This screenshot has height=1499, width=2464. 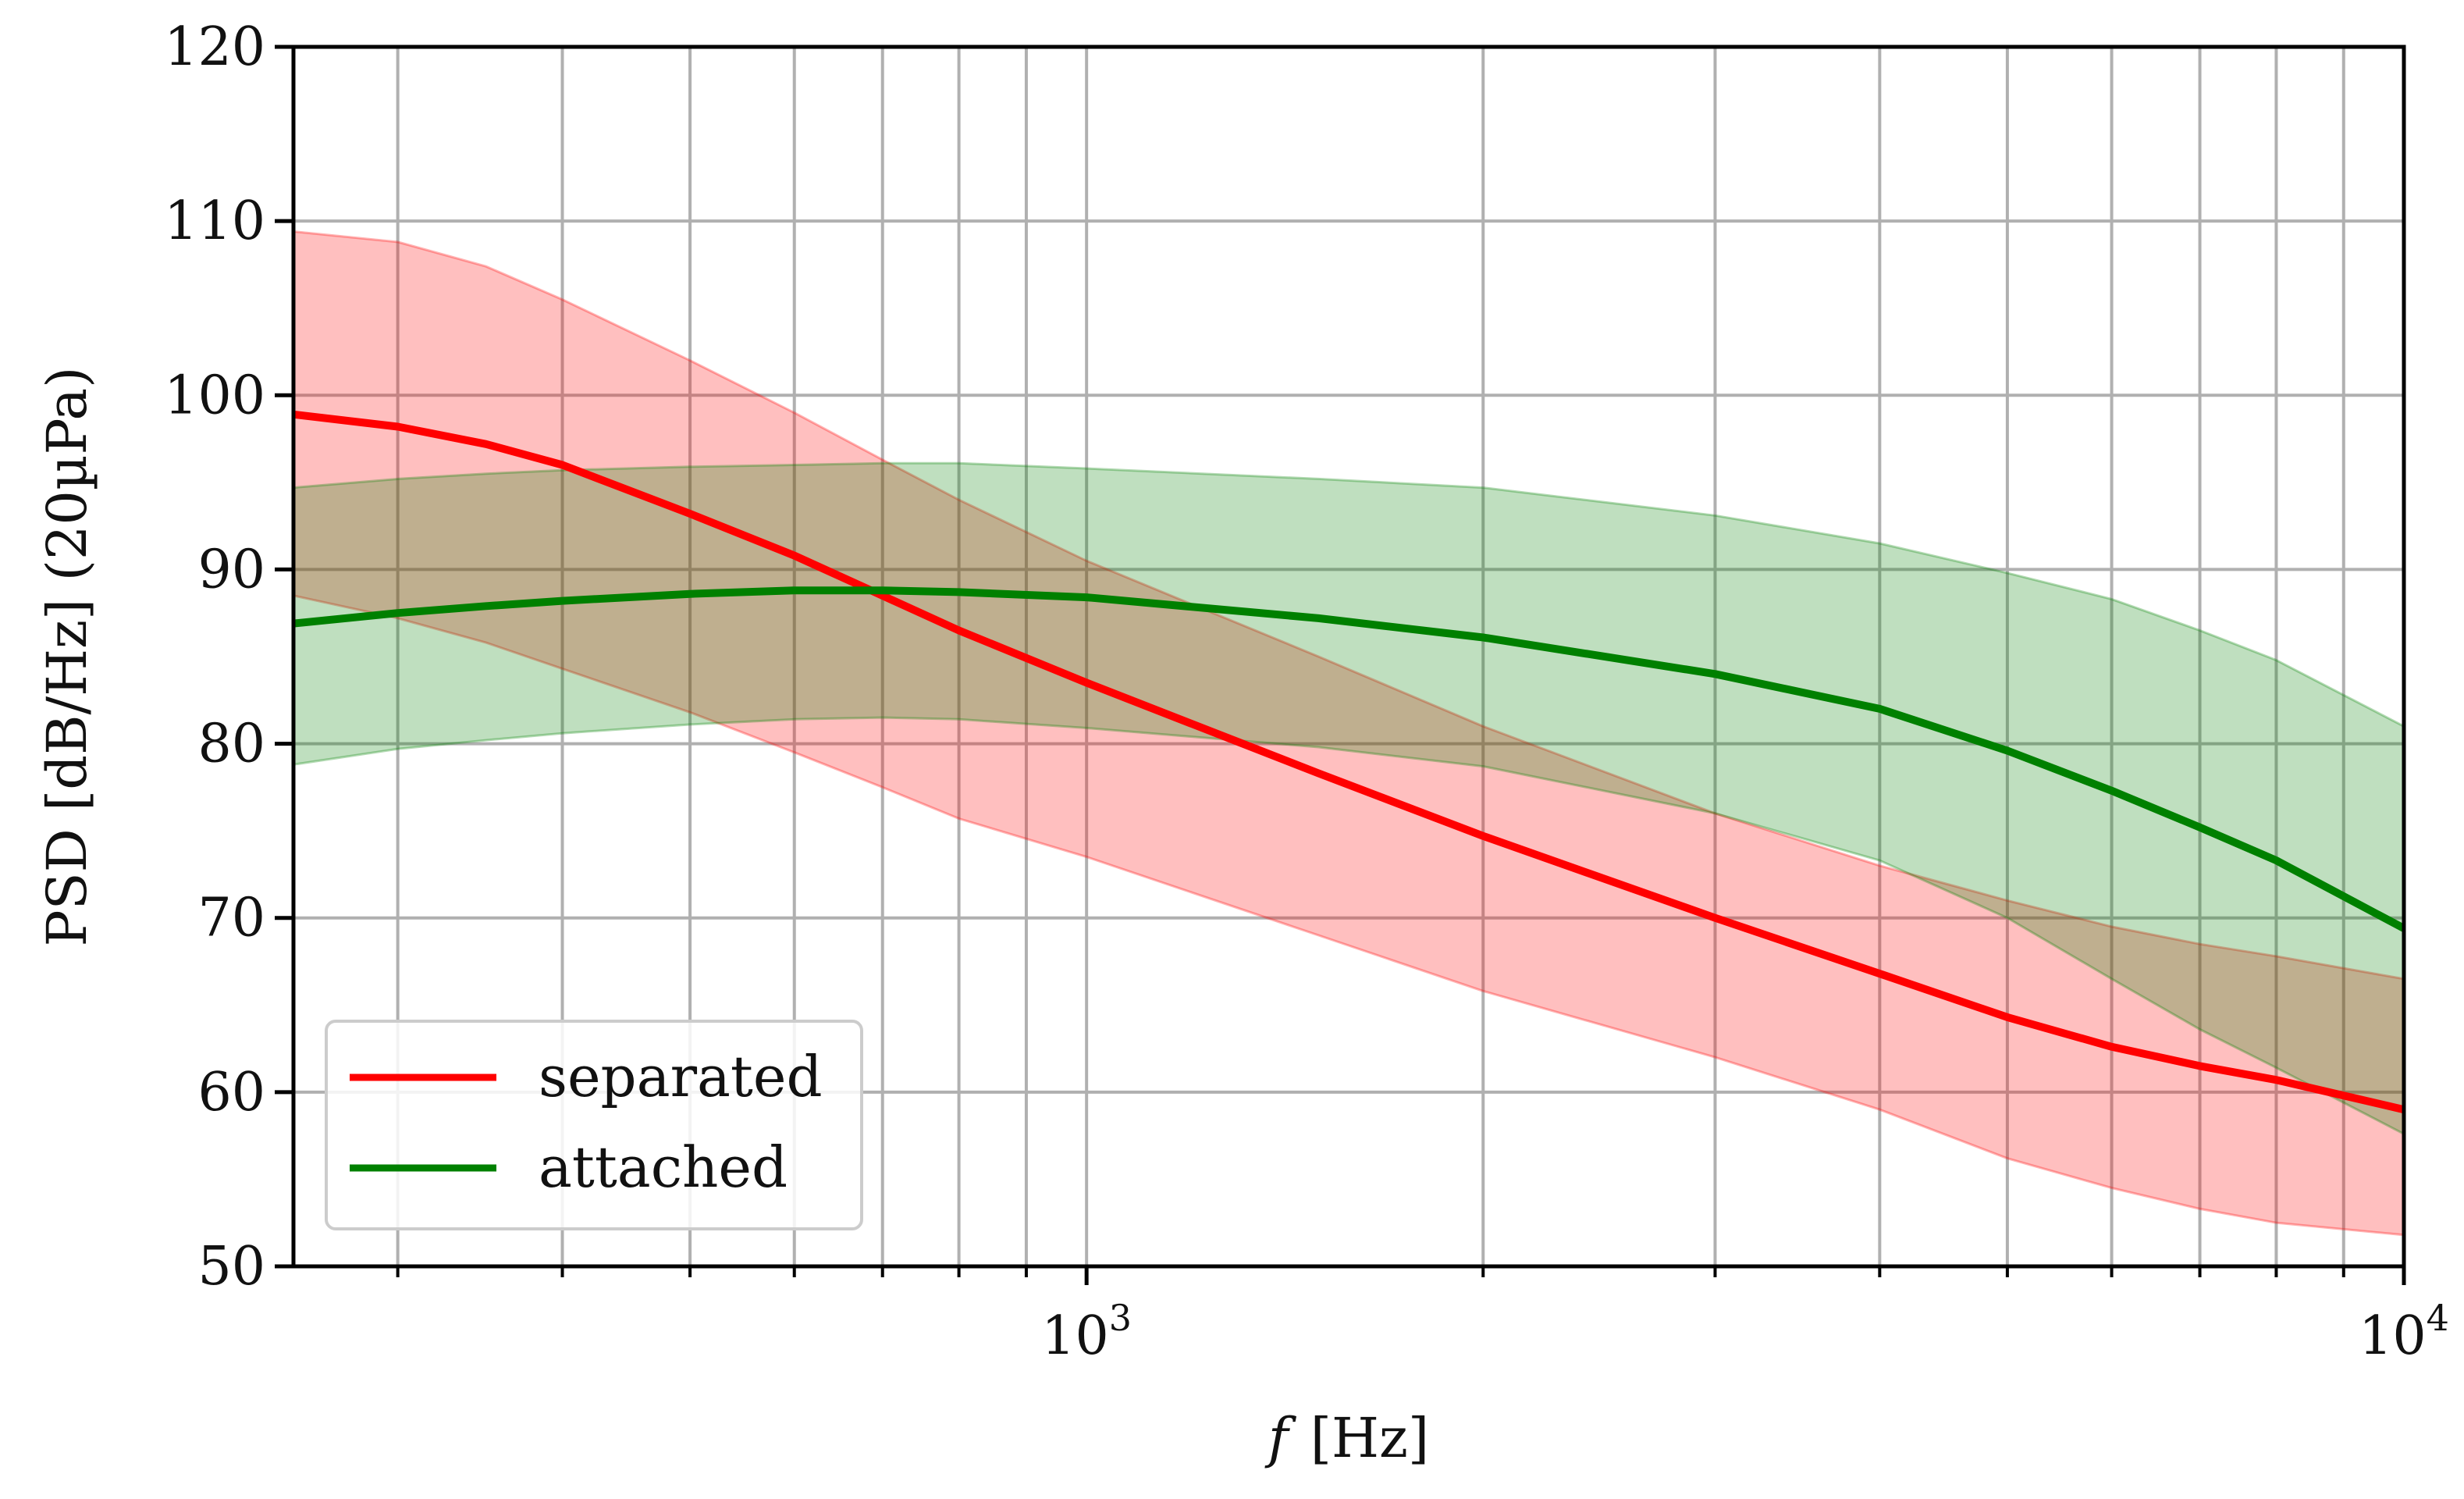 I want to click on y-tick-label: 90, so click(x=231, y=569).